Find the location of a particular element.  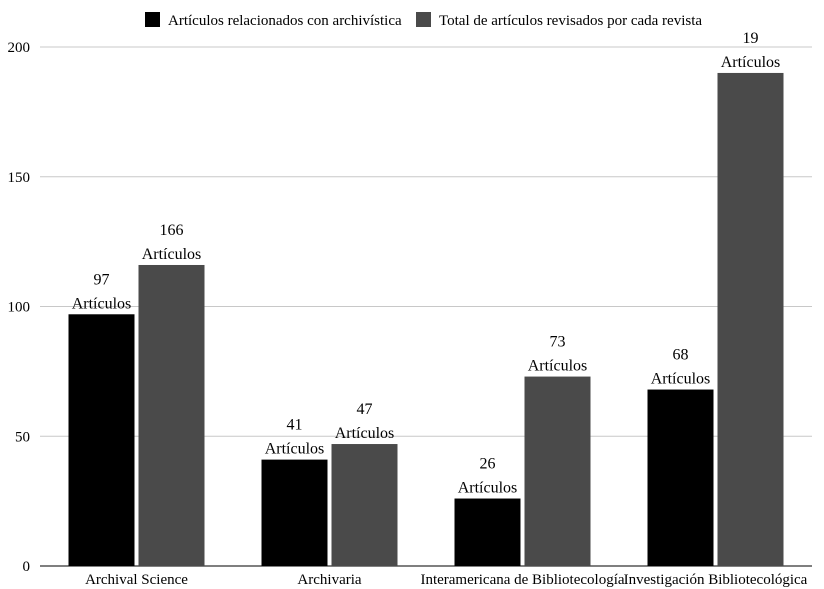

y-tick-label: 150 is located at coordinates (19, 178).